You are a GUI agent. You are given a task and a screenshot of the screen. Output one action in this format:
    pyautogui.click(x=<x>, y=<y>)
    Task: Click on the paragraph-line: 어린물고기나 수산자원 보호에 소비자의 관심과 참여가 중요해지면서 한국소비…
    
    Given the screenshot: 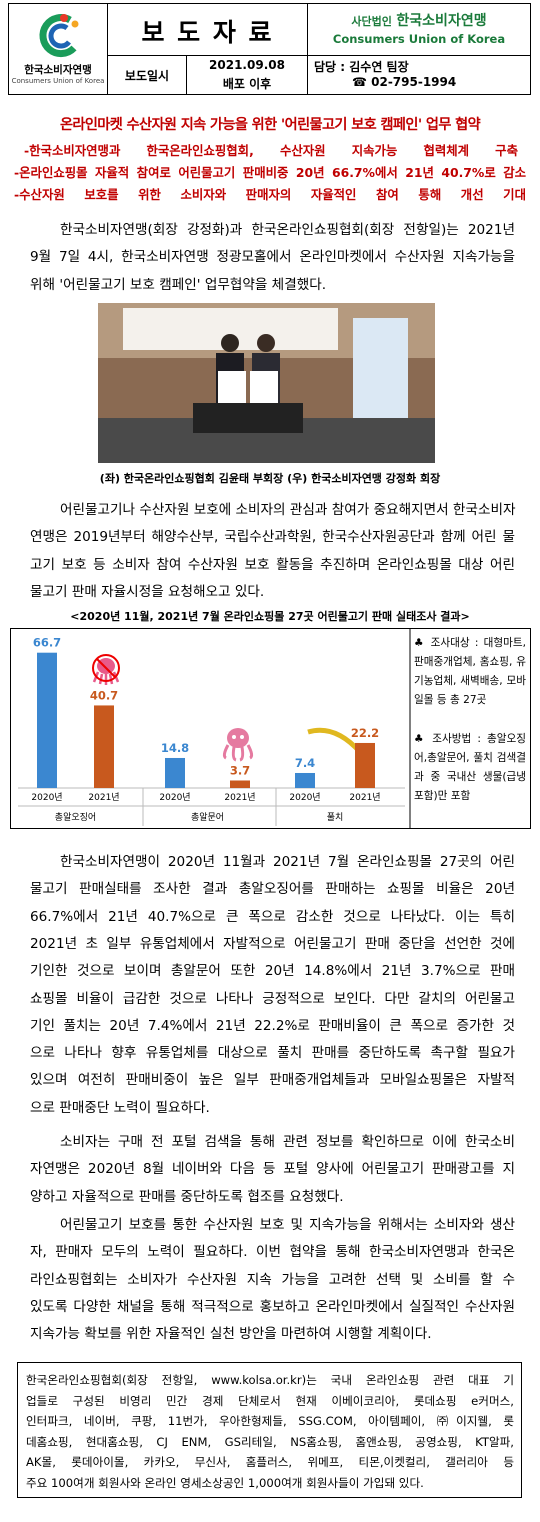 What is the action you would take?
    pyautogui.click(x=288, y=510)
    